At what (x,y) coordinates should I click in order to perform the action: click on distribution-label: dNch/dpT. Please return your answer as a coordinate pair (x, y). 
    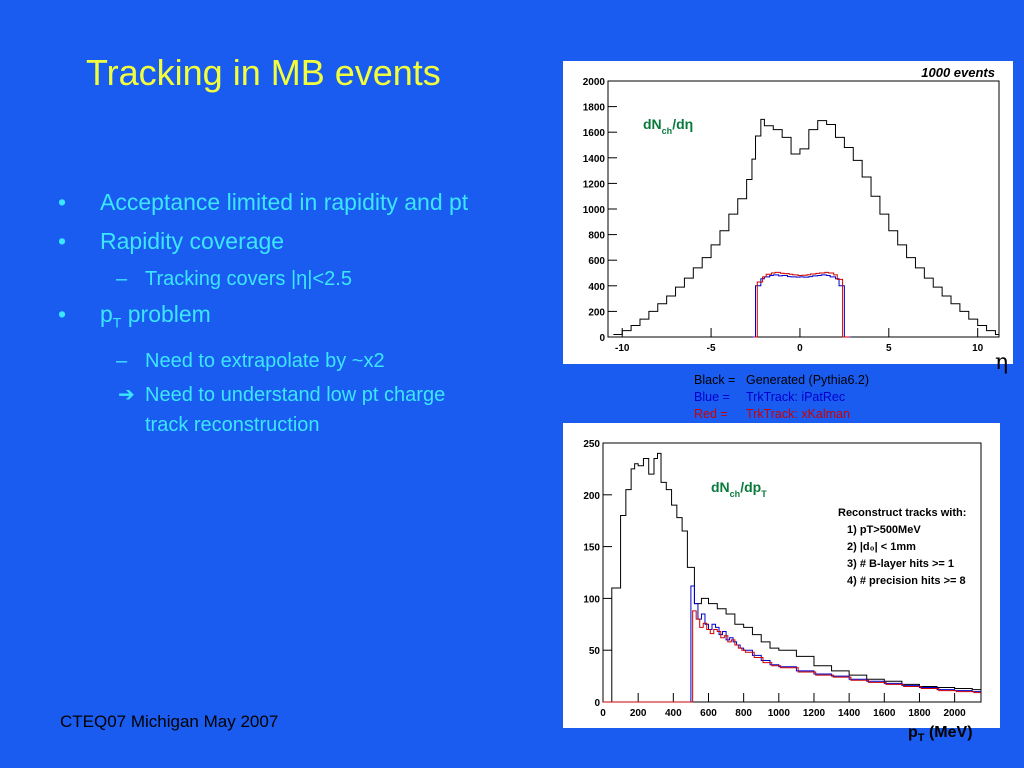
    Looking at the image, I should click on (739, 489).